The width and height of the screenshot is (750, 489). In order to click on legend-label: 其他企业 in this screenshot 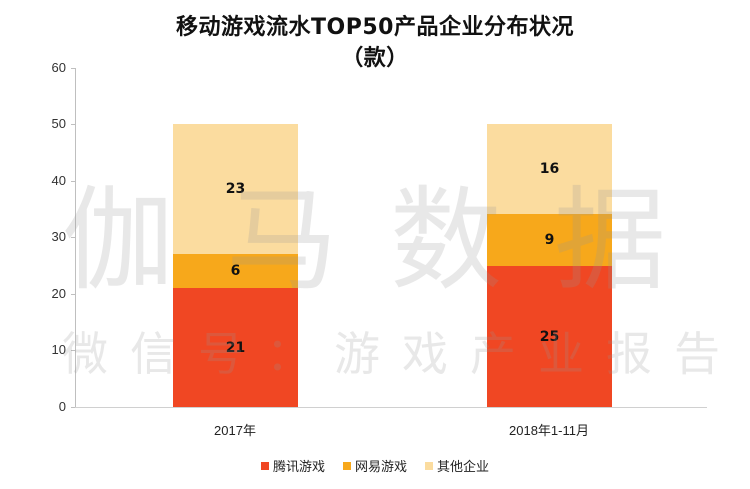, I will do `click(463, 467)`.